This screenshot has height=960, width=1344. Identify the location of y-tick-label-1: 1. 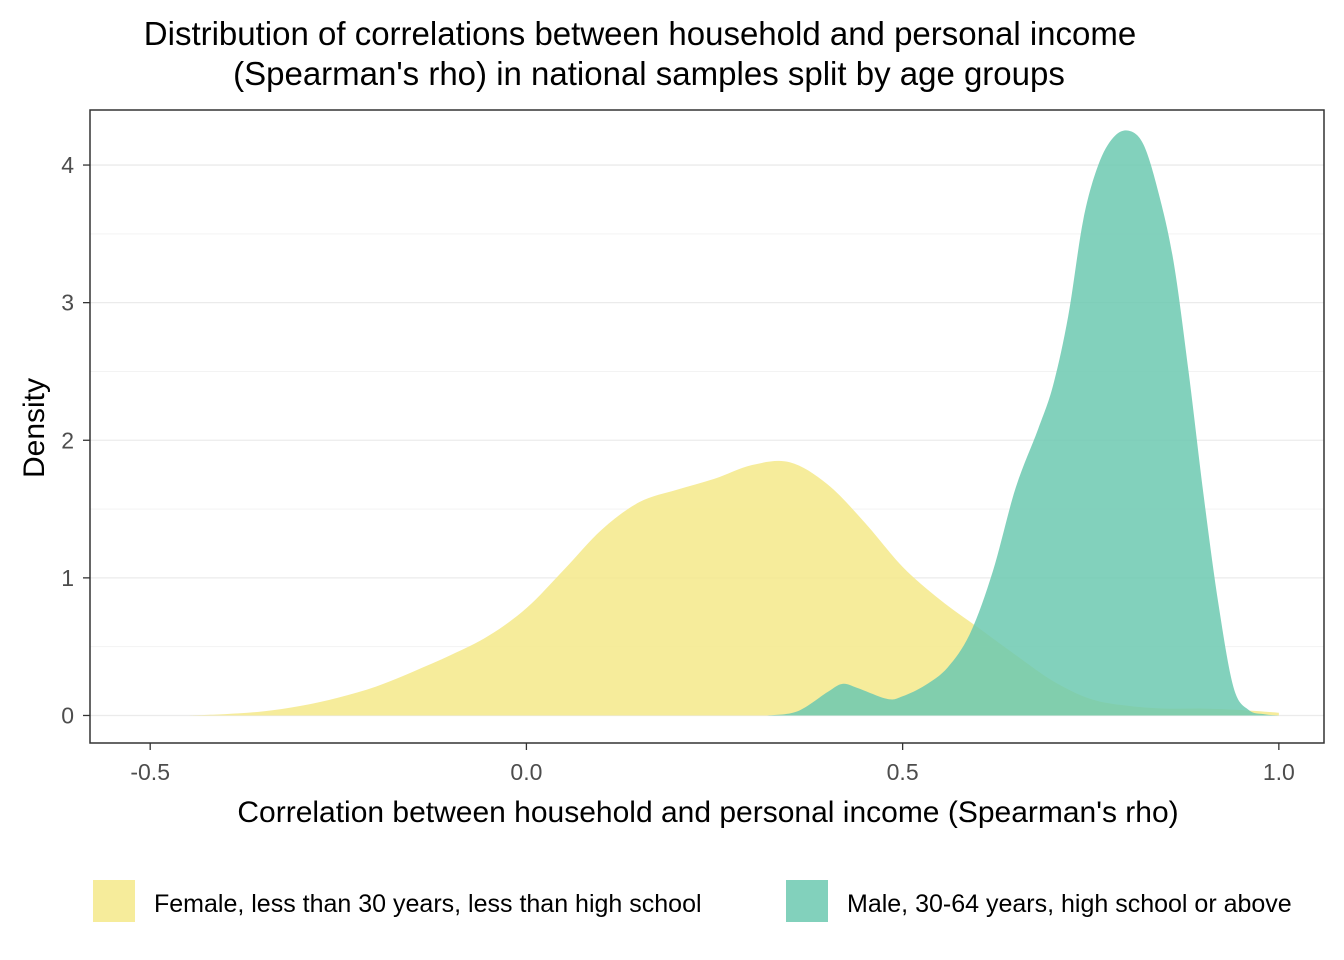
(67, 578).